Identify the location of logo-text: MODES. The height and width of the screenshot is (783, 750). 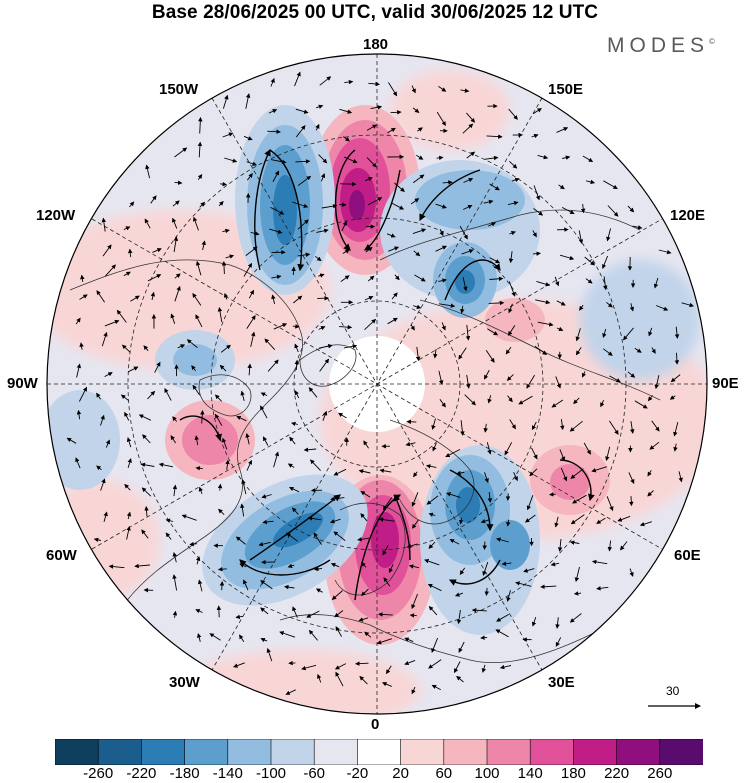
(658, 45).